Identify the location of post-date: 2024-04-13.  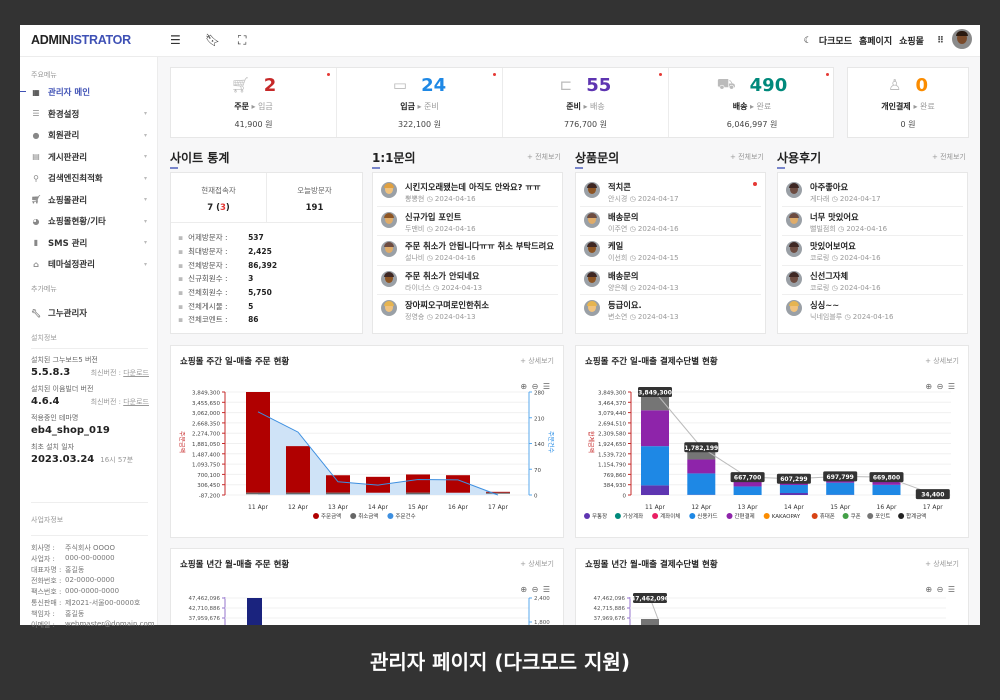
(658, 287).